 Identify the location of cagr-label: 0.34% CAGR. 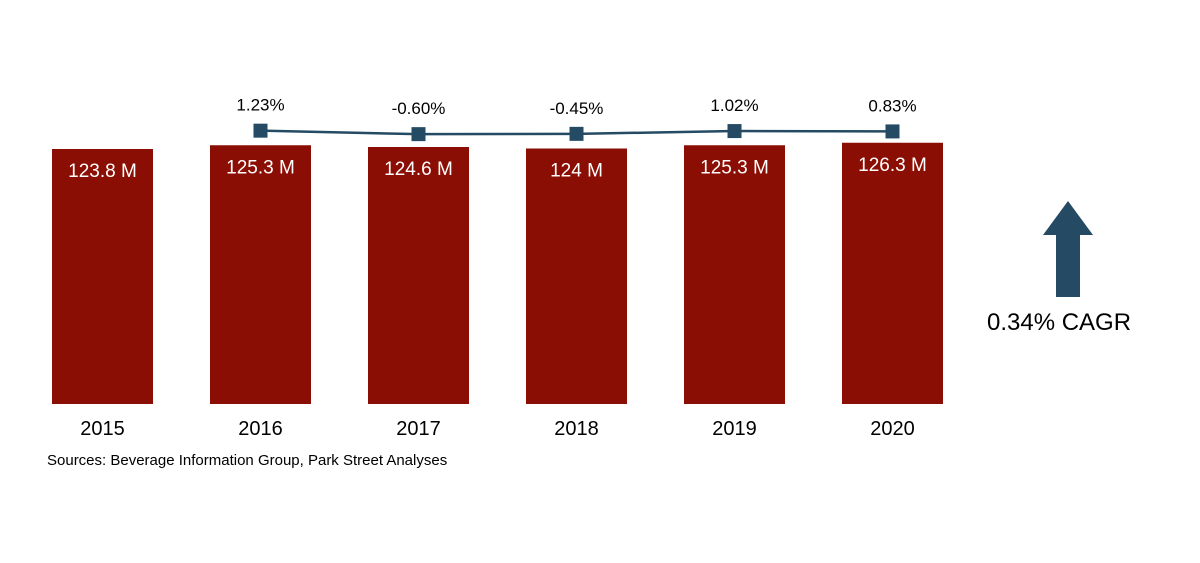
(1059, 322).